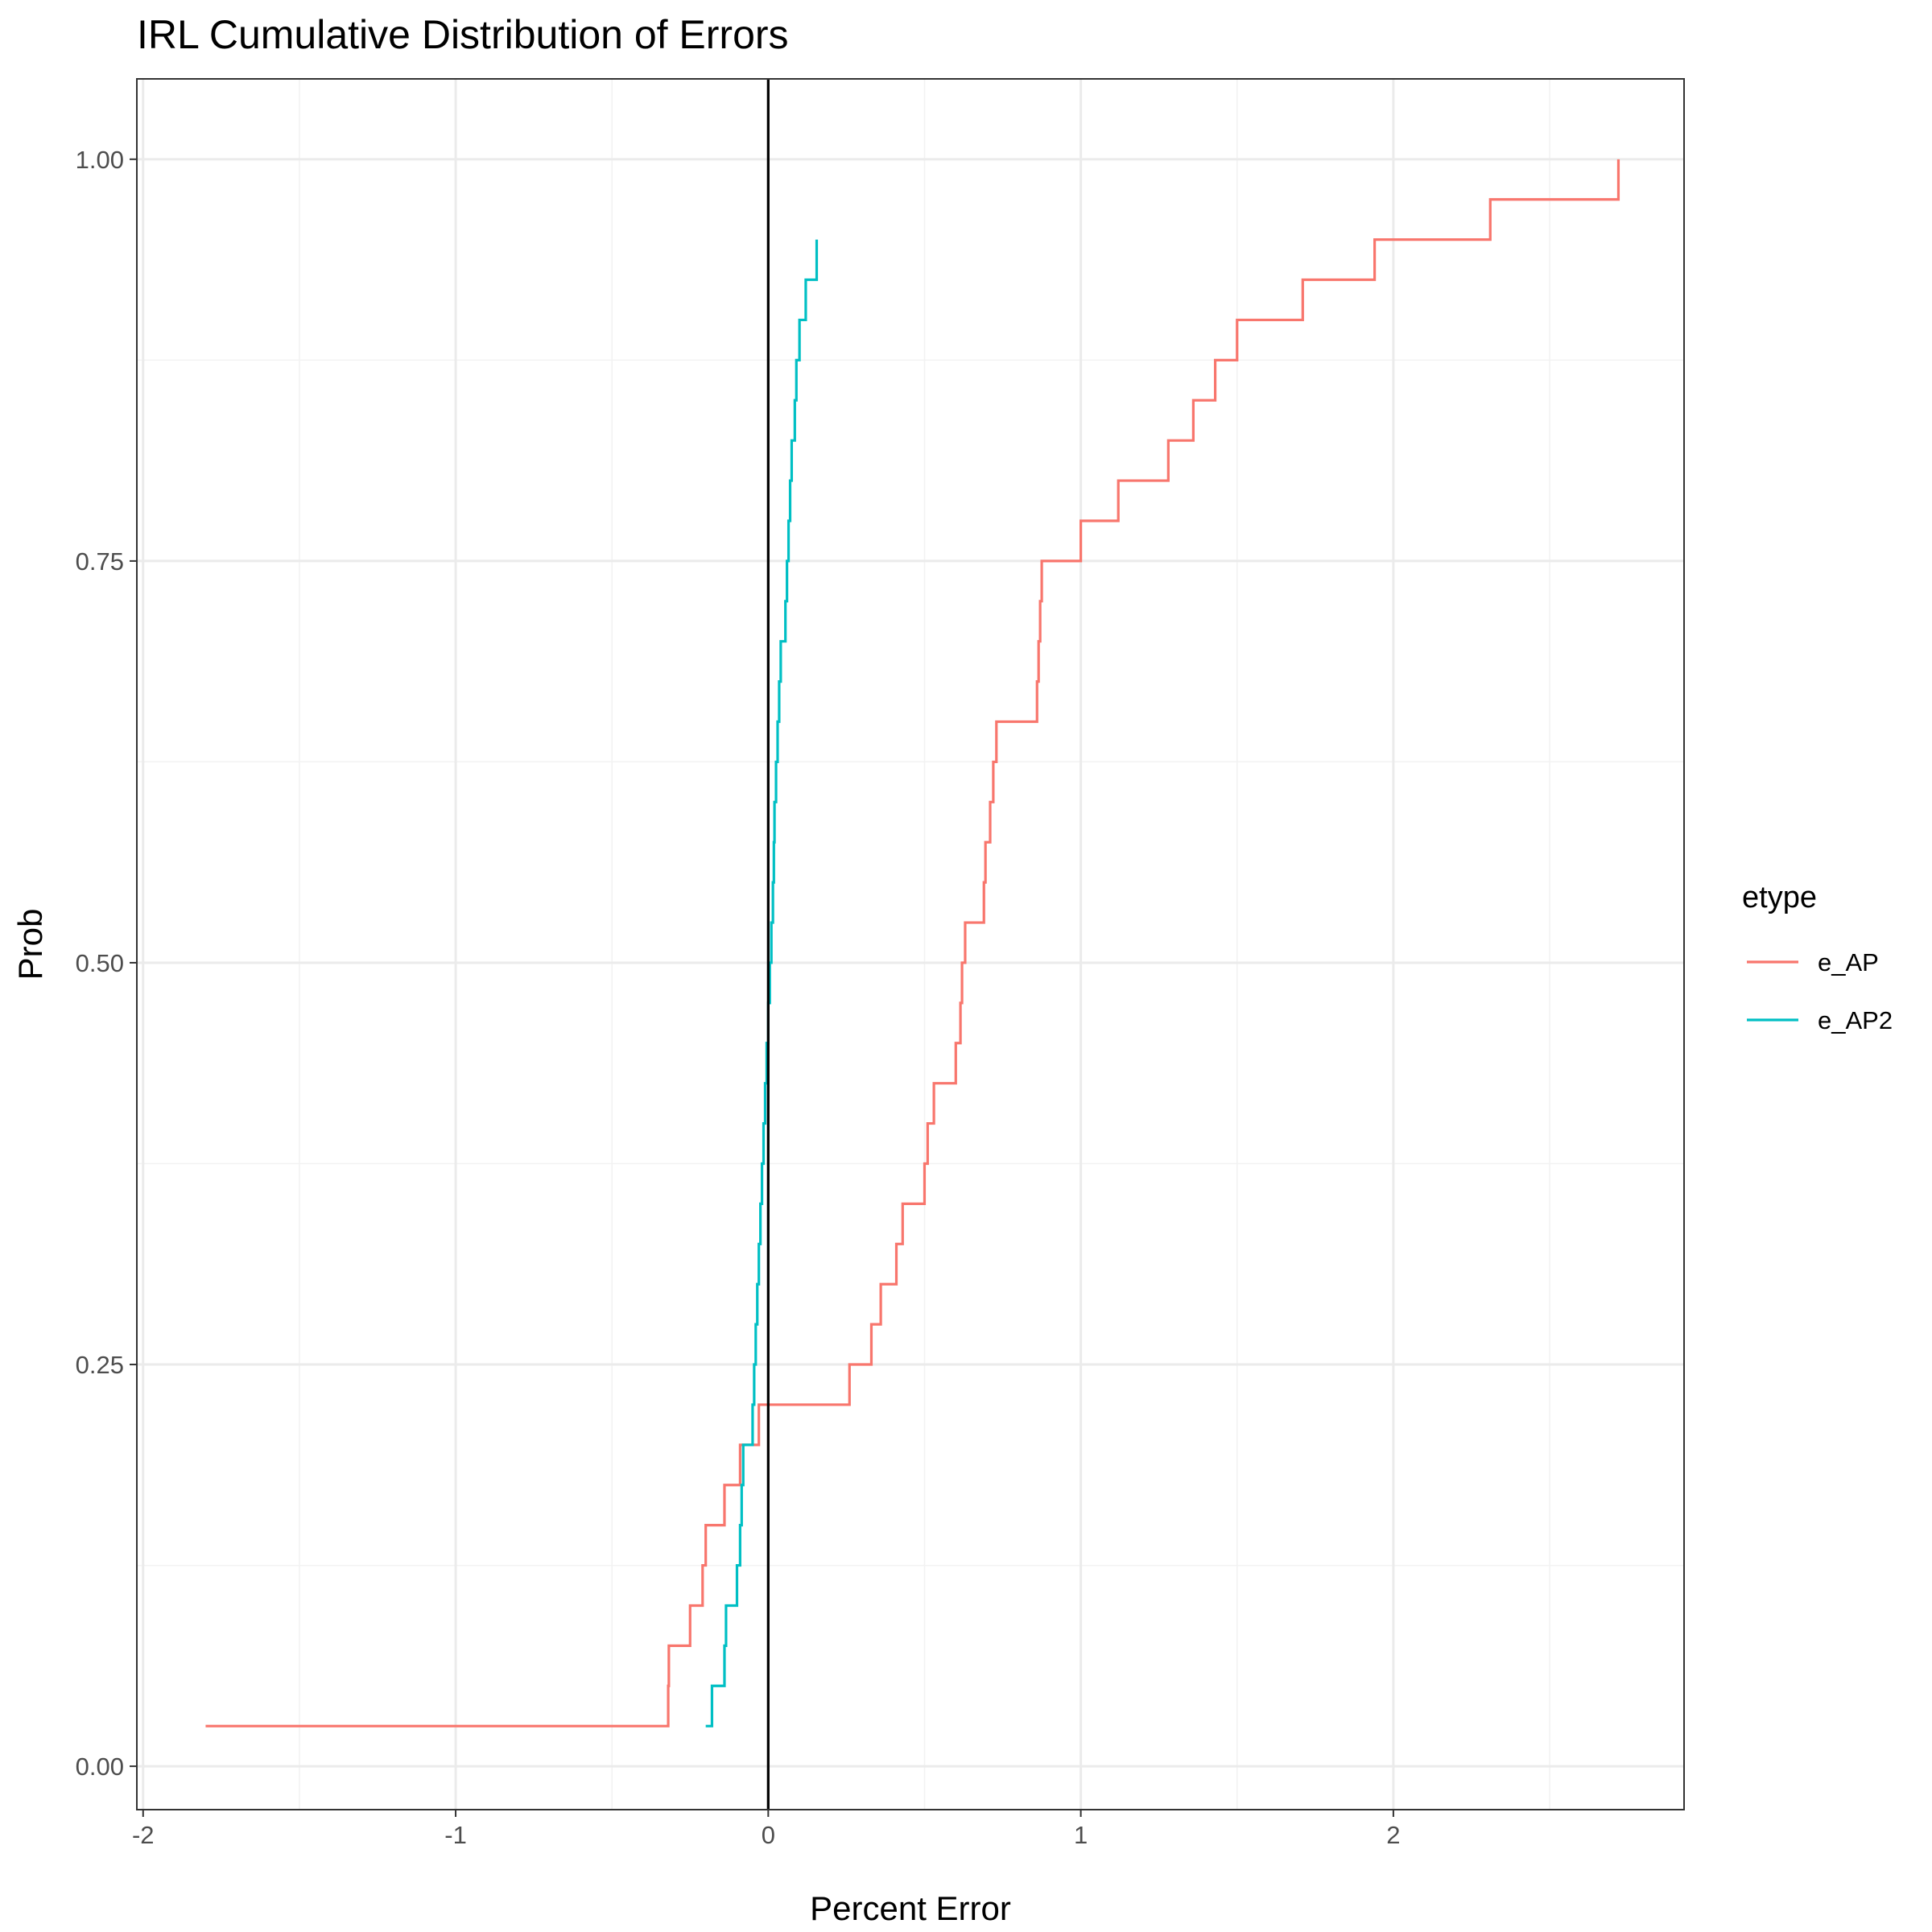 The image size is (1932, 1932). I want to click on legend: etype e_AP e_AP2, so click(1817, 957).